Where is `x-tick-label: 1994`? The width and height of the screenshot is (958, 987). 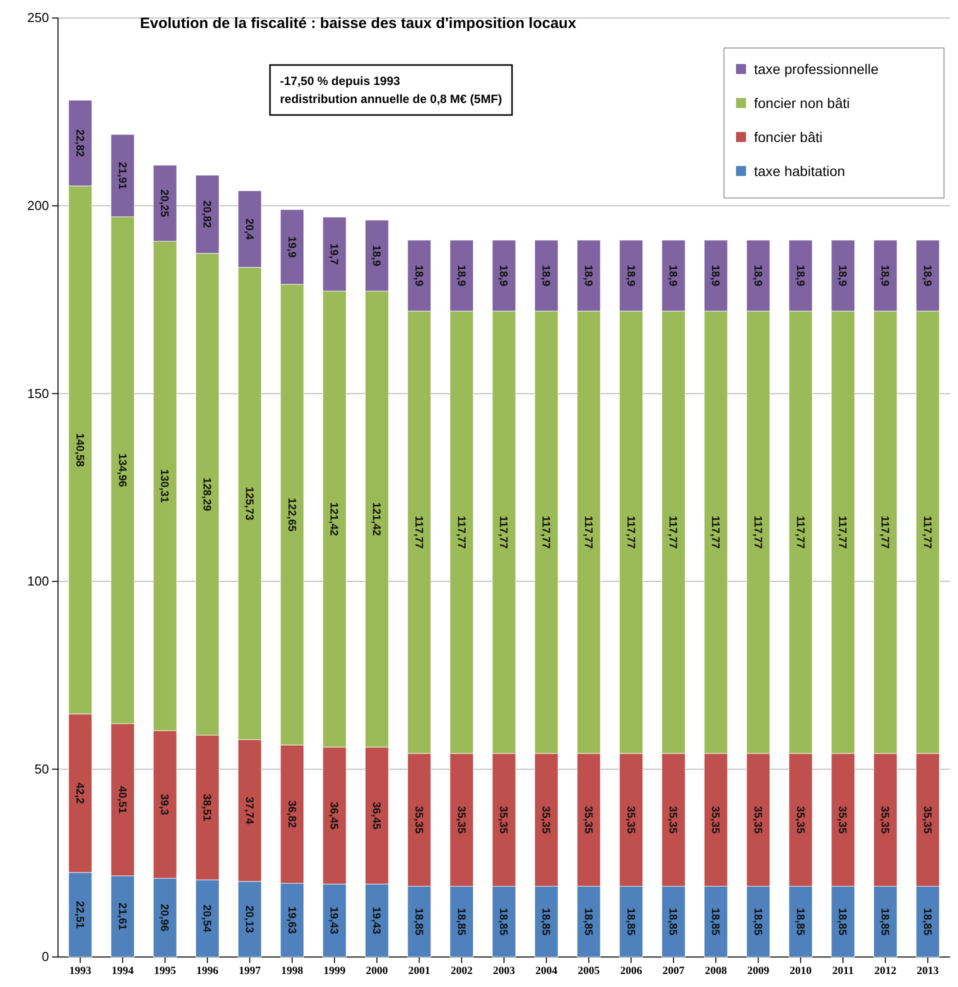
x-tick-label: 1994 is located at coordinates (123, 970).